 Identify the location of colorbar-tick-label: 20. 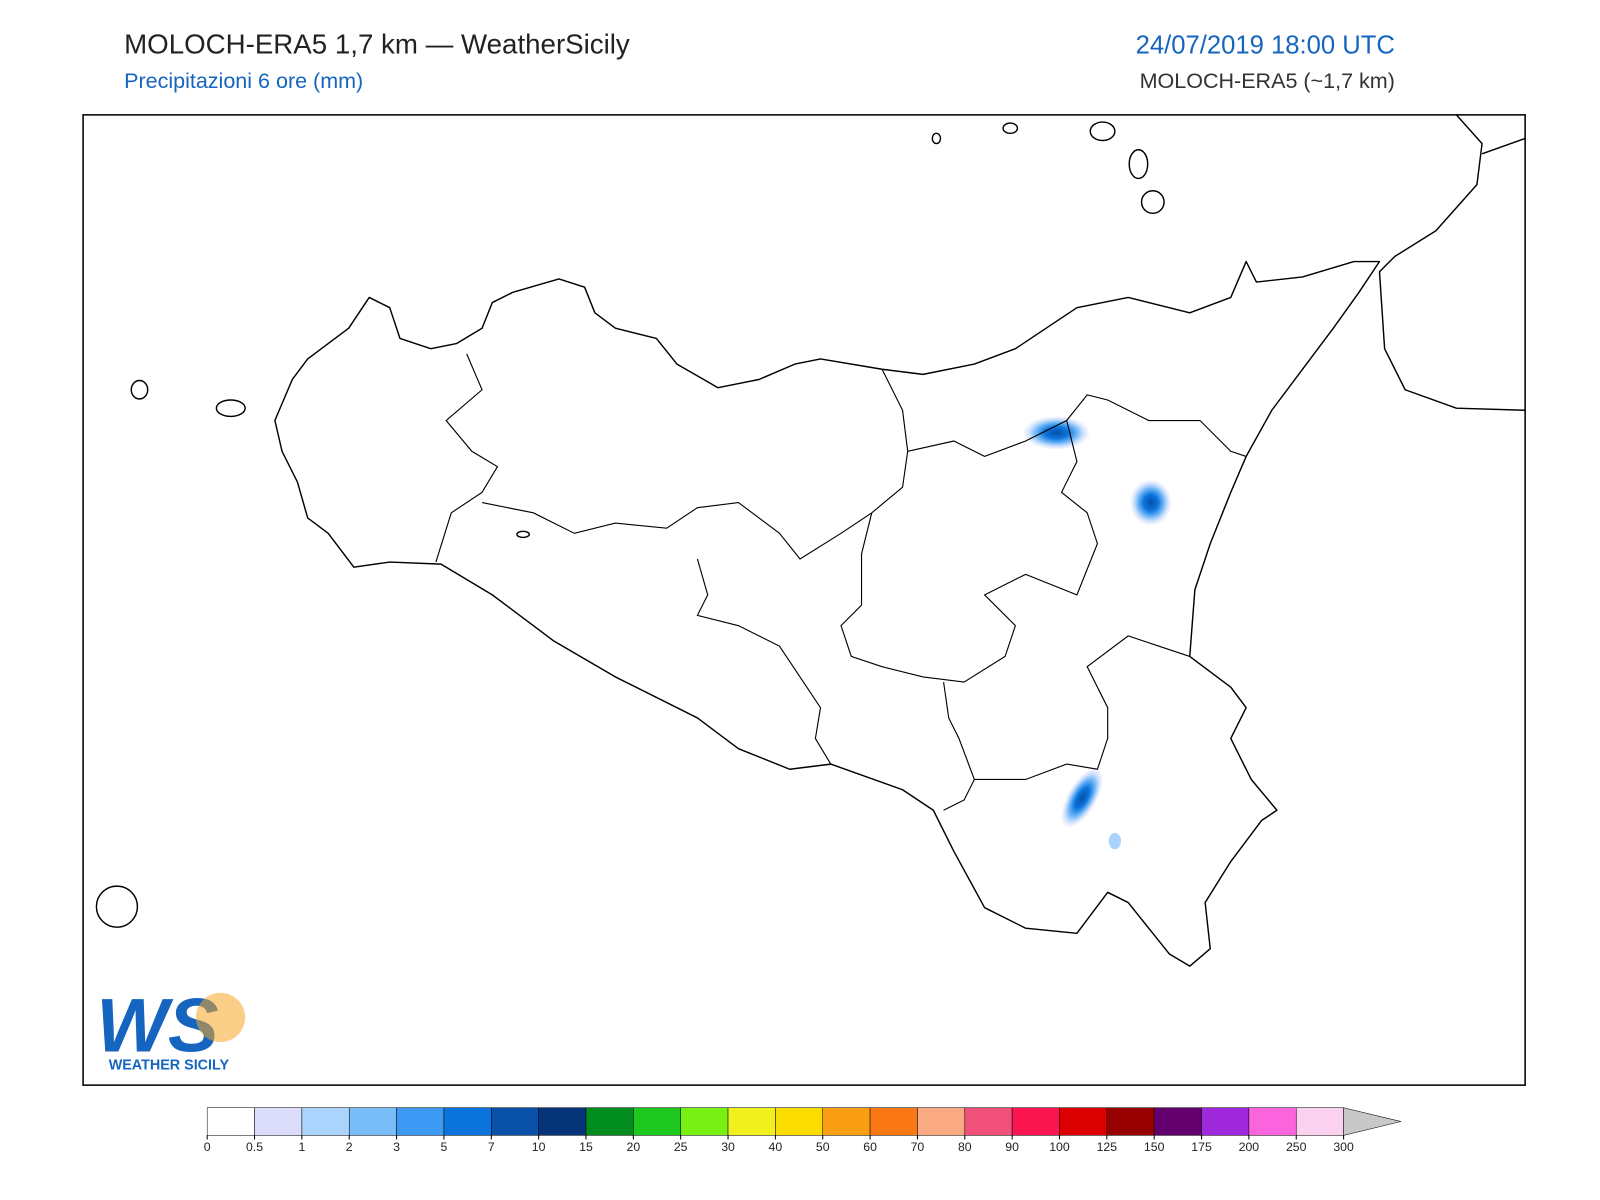
(633, 1147).